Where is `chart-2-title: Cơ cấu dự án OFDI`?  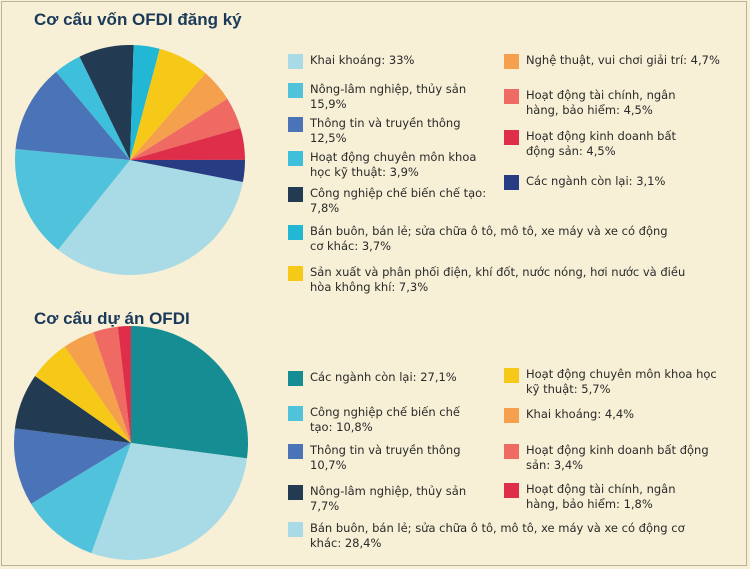 chart-2-title: Cơ cấu dự án OFDI is located at coordinates (112, 318).